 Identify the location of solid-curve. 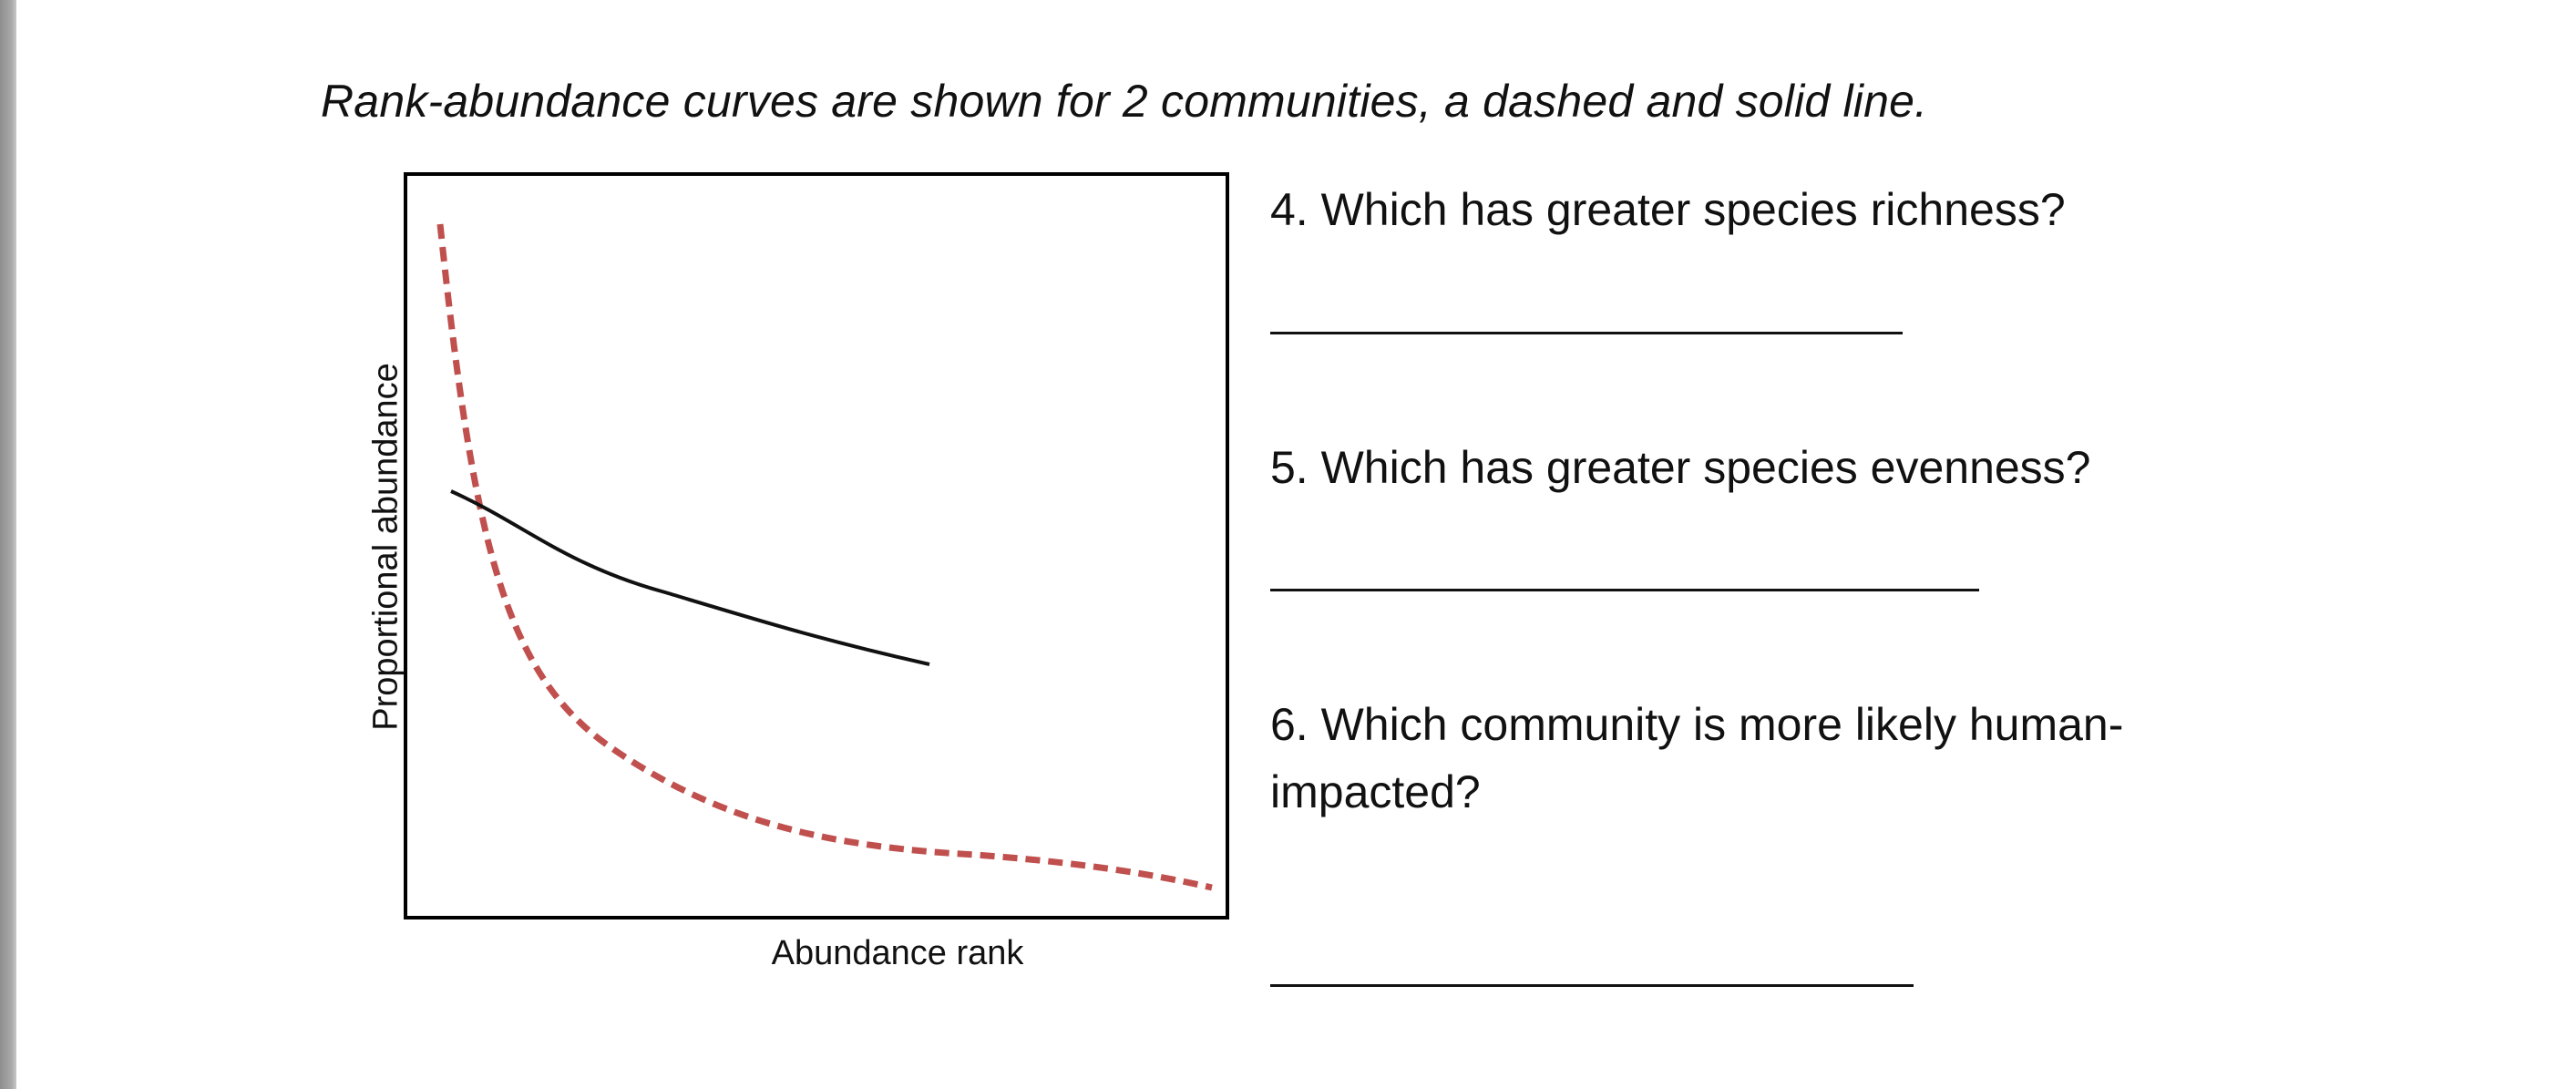
(690, 577).